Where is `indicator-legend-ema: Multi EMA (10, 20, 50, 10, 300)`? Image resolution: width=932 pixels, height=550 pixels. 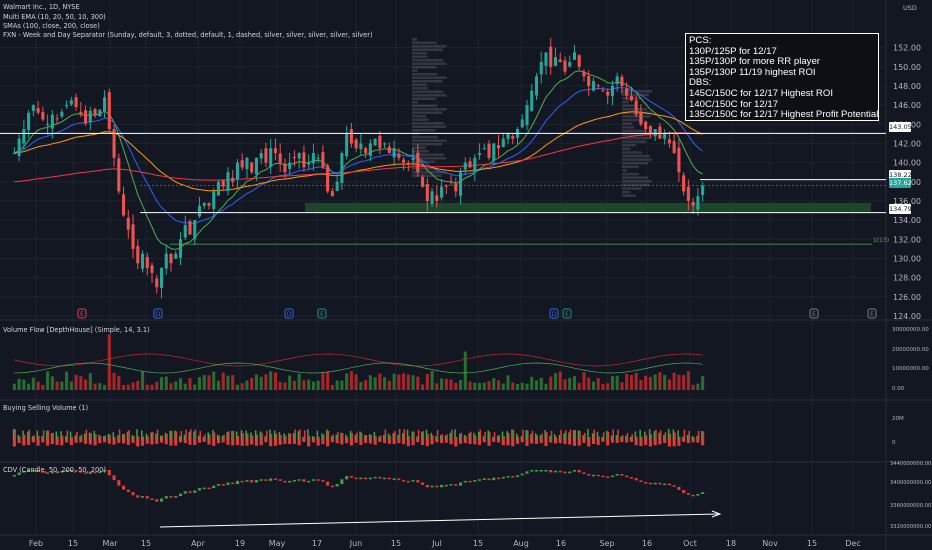
indicator-legend-ema: Multi EMA (10, 20, 50, 10, 300) is located at coordinates (54, 17).